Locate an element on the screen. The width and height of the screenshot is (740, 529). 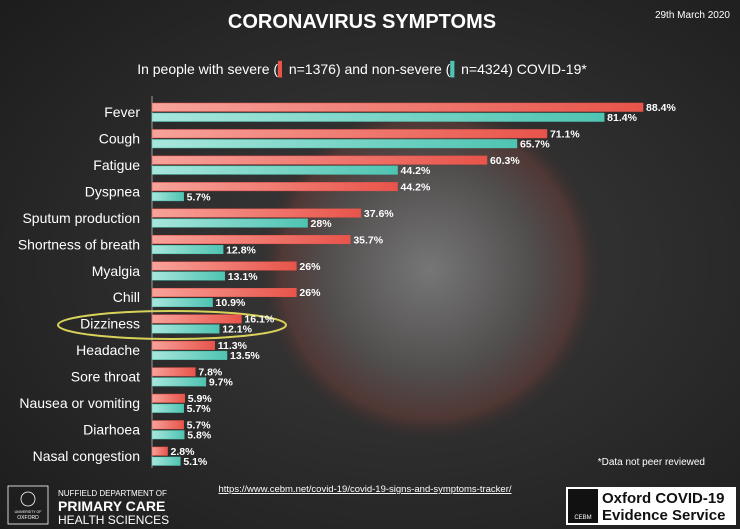
category-label: Nasal congestion is located at coordinates (86, 456).